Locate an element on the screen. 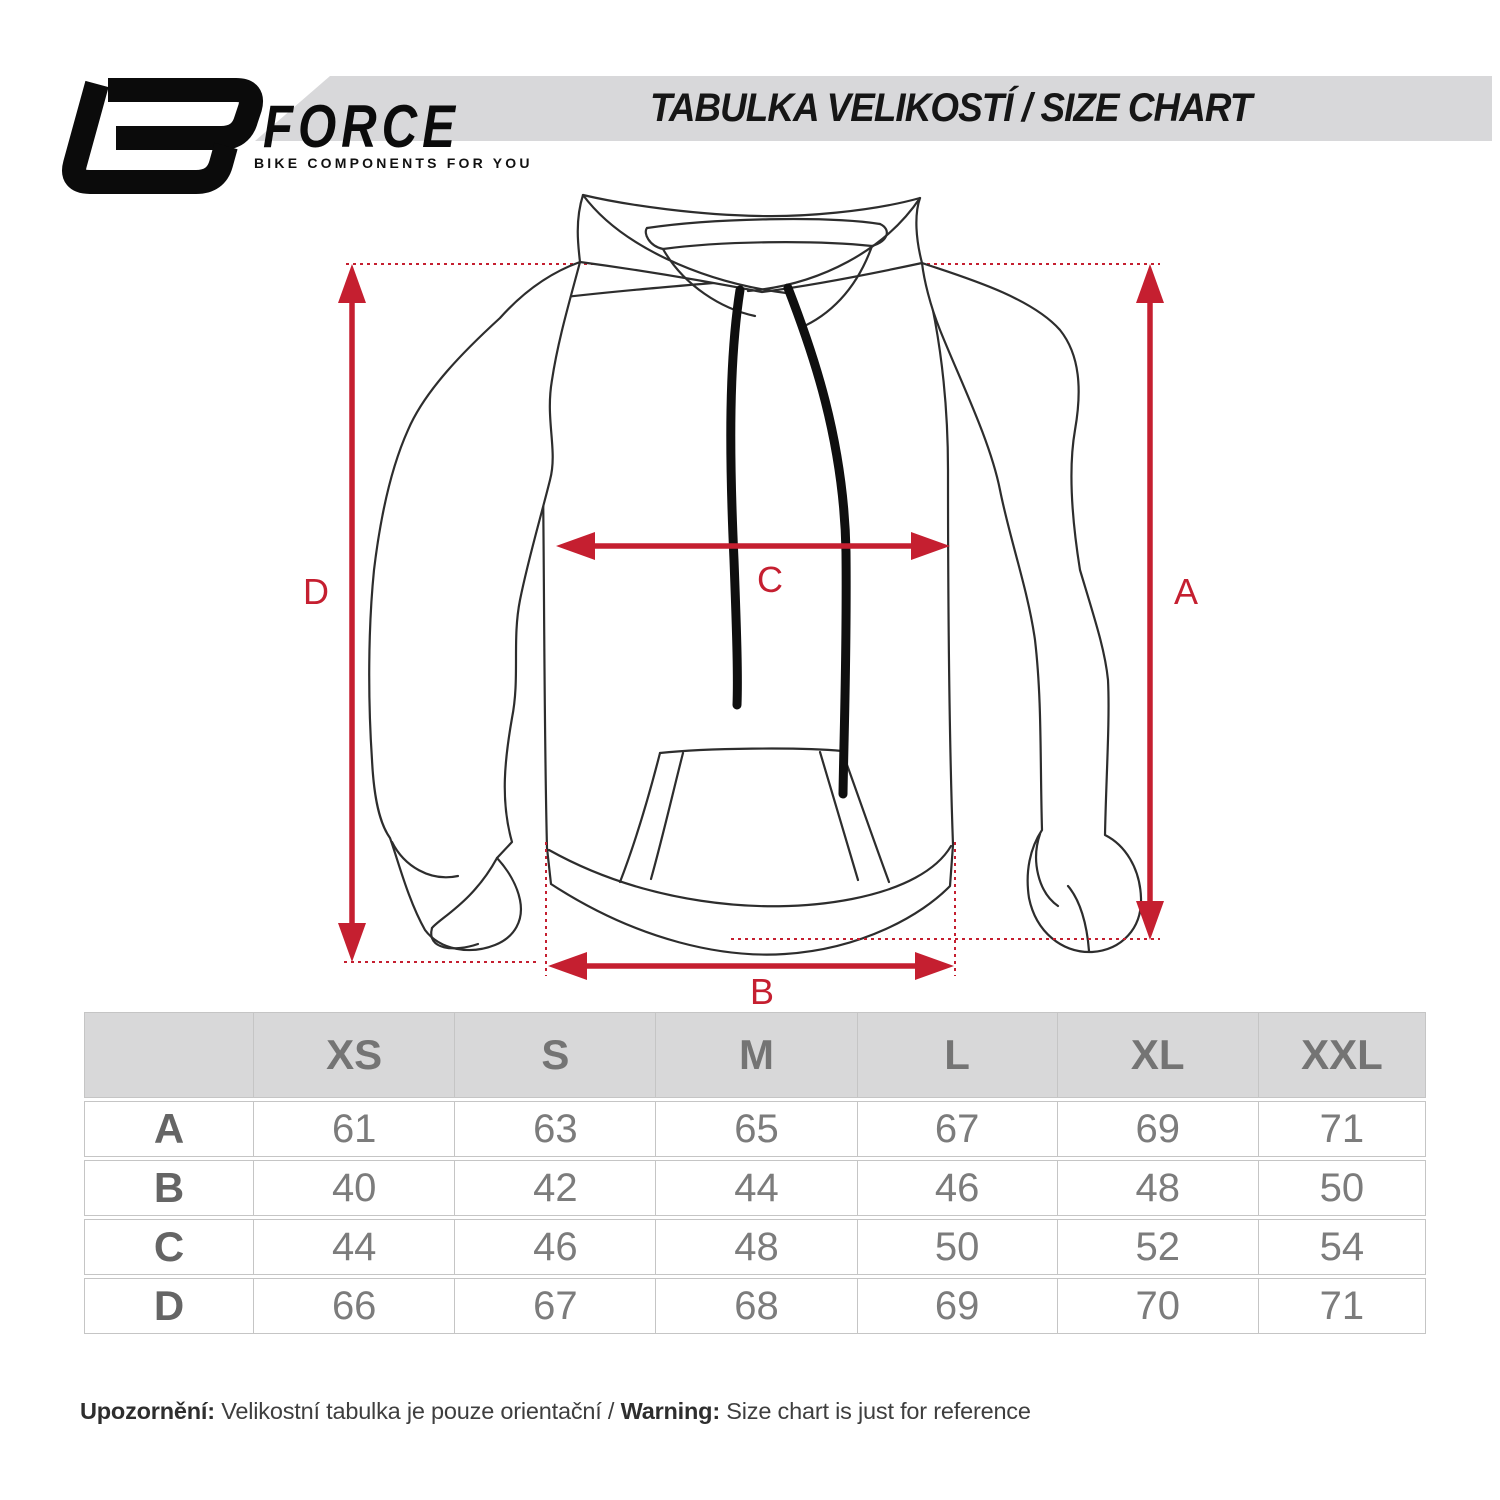  row-label-c: C is located at coordinates (169, 1247).